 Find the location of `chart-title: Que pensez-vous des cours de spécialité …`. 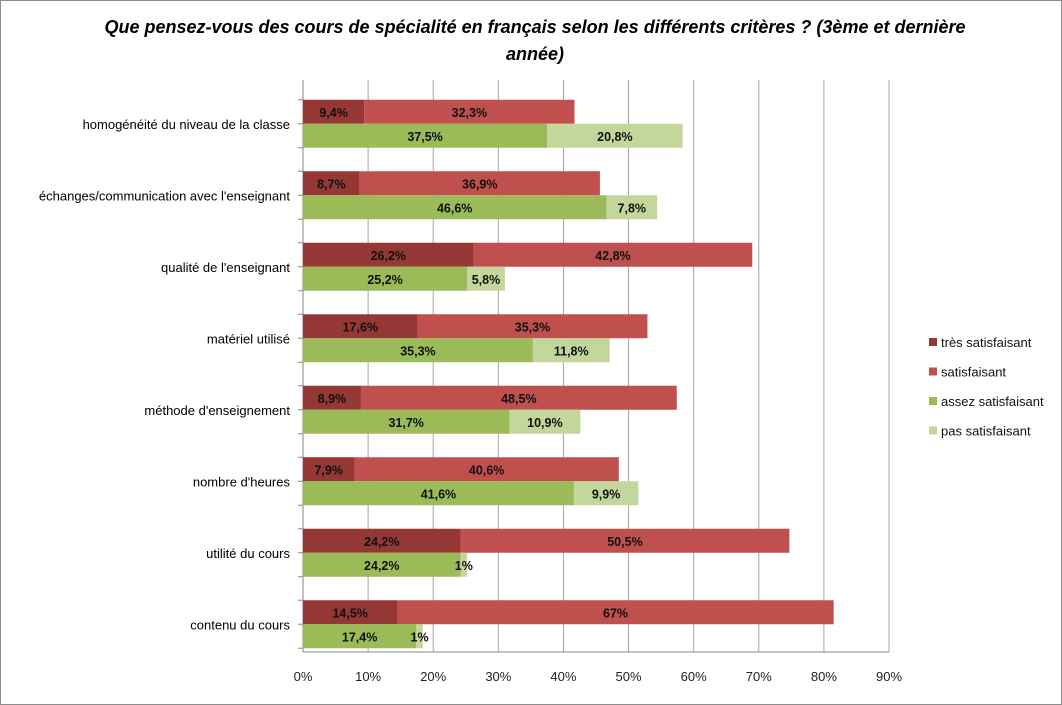

chart-title: Que pensez-vous des cours de spécialité … is located at coordinates (535, 40).